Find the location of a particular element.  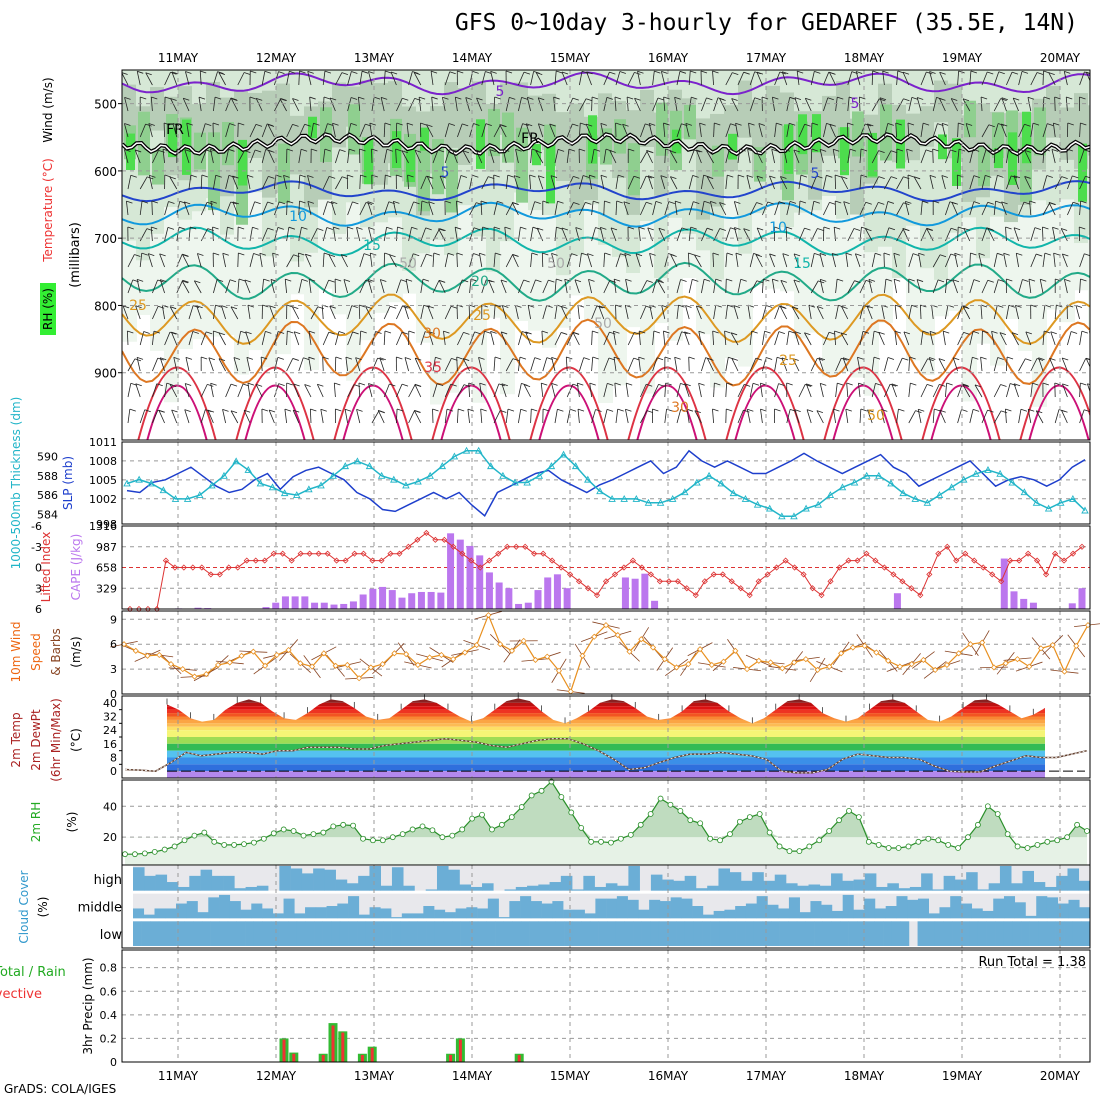

wind10m-speed-label: Speed is located at coordinates (36, 652).